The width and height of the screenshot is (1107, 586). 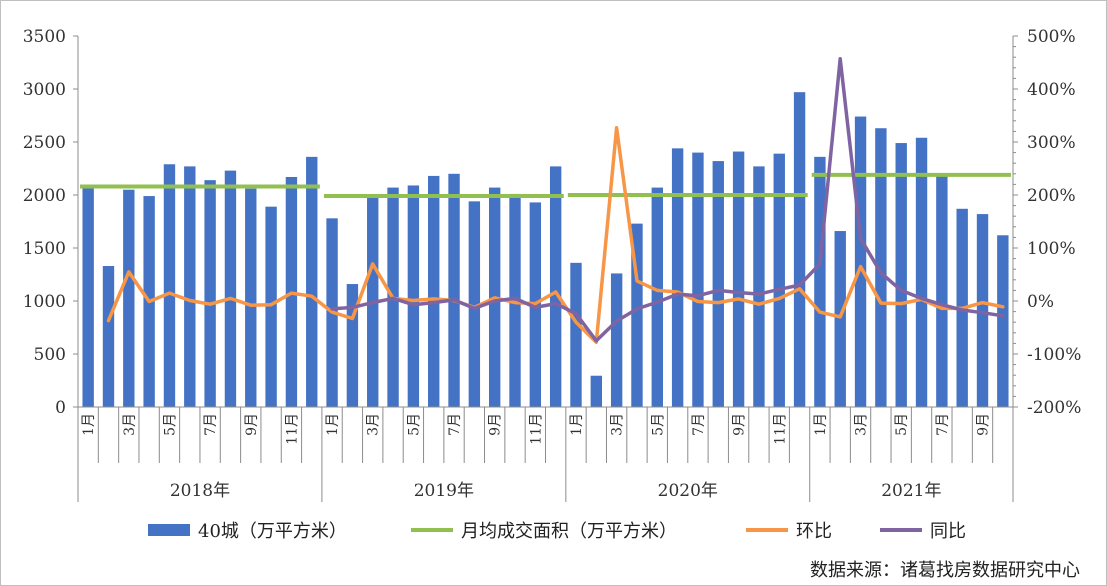 What do you see at coordinates (814, 531) in the screenshot?
I see `legend-label: 环比` at bounding box center [814, 531].